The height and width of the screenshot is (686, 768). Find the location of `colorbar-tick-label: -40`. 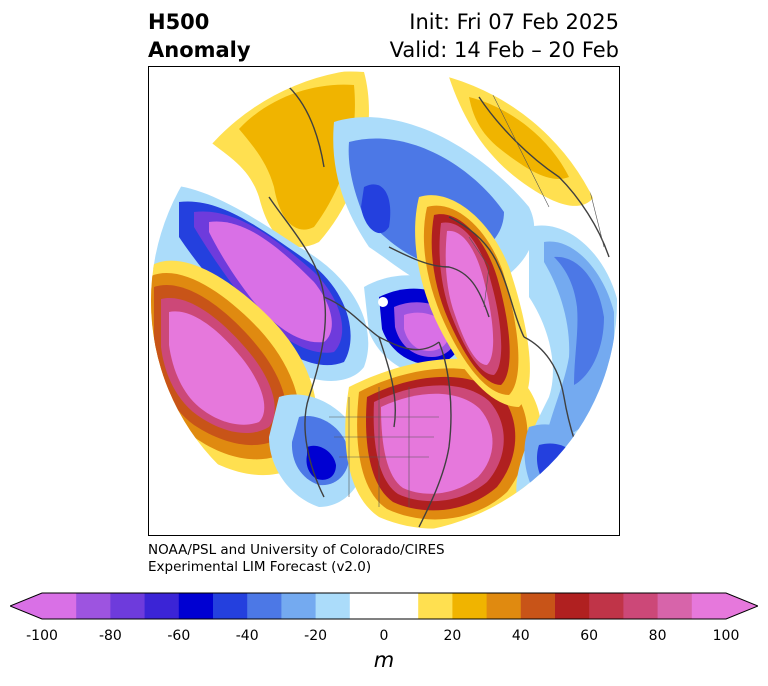

colorbar-tick-label: -40 is located at coordinates (247, 636).